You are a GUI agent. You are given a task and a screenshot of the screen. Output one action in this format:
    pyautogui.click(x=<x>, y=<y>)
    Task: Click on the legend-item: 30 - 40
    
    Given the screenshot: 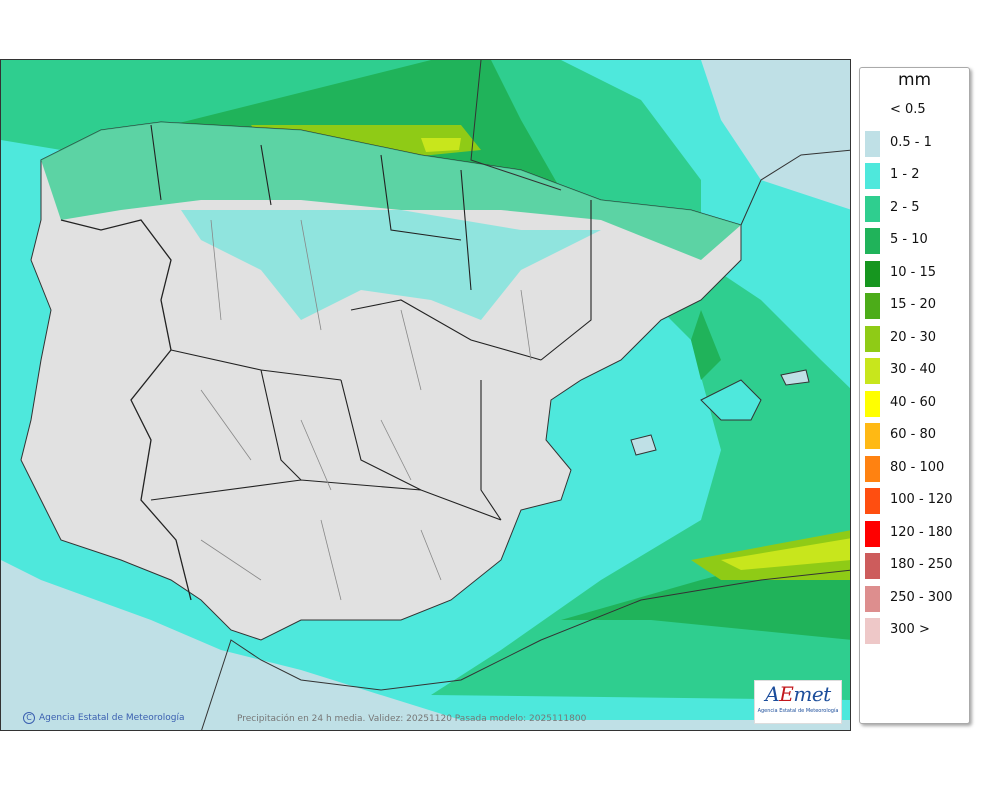 What is the action you would take?
    pyautogui.click(x=914, y=374)
    